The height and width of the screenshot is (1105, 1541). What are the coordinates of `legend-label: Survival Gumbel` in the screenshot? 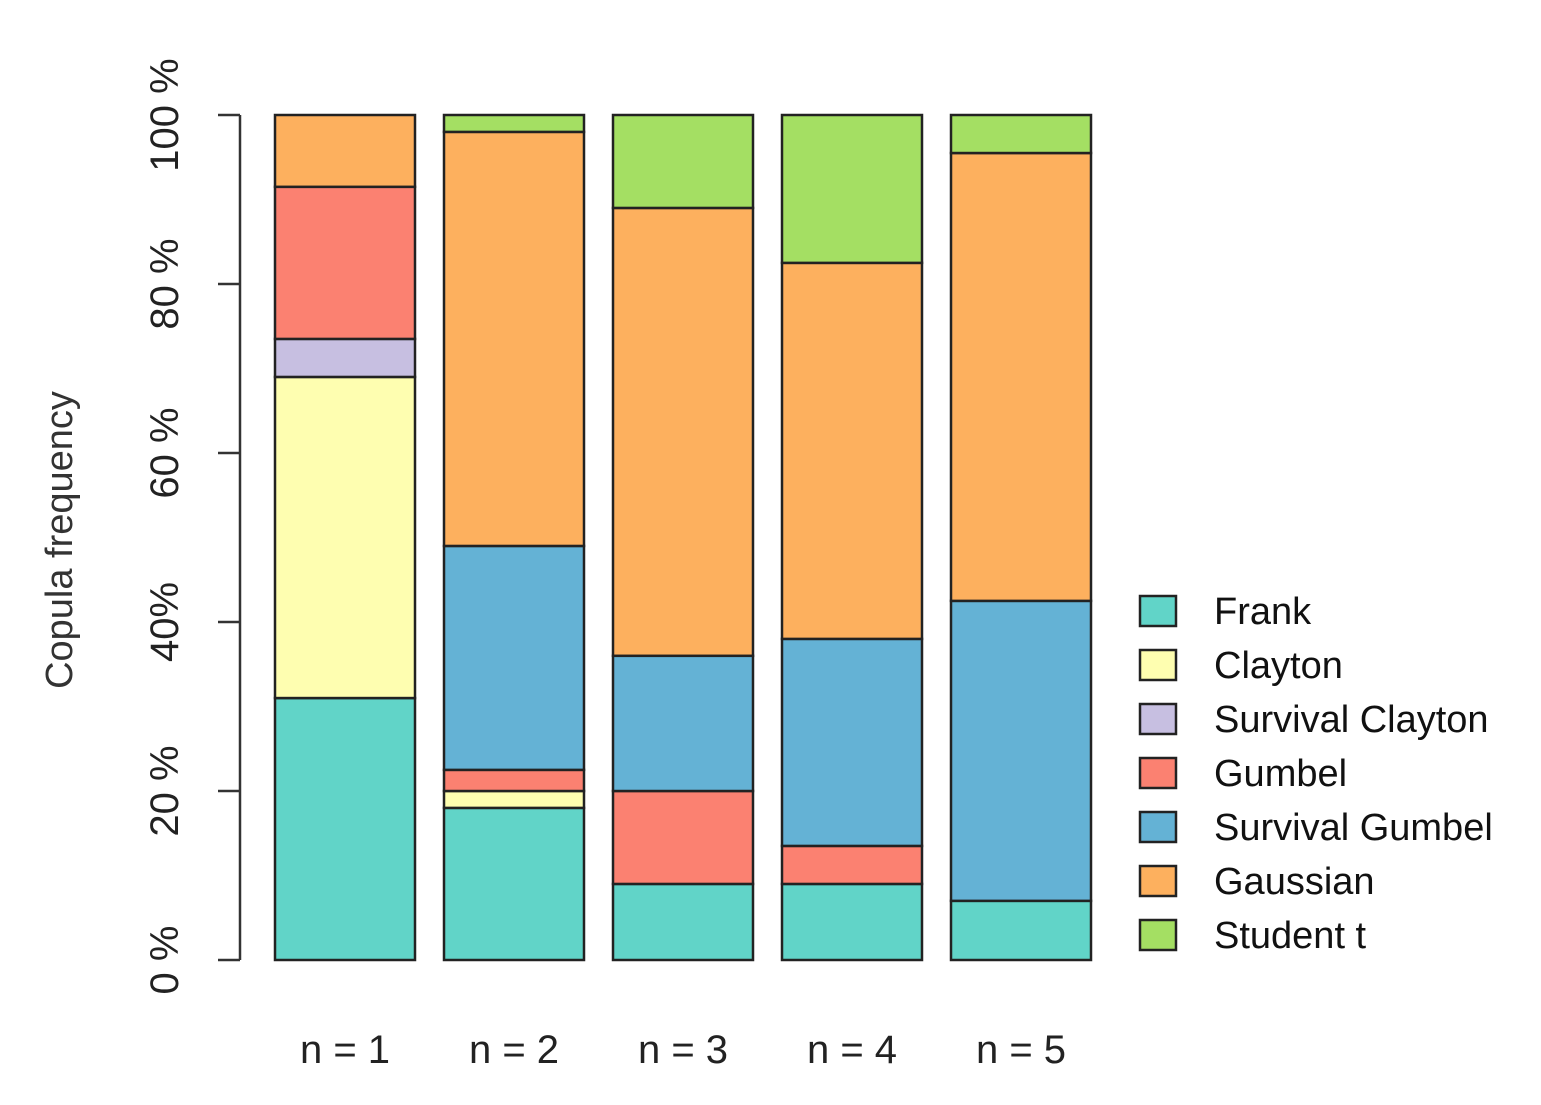 It's located at (1353, 828).